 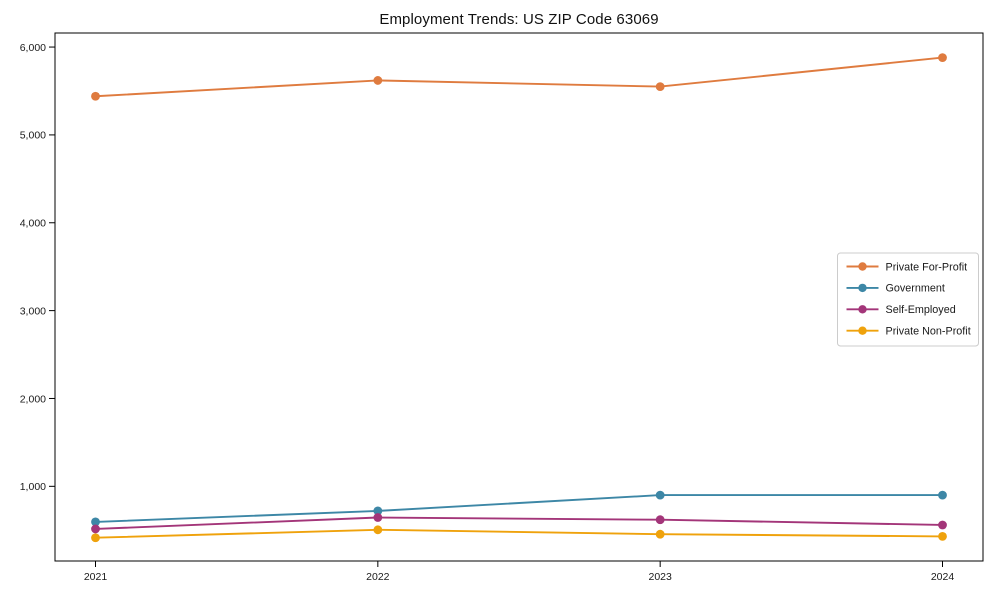 What do you see at coordinates (519, 77) in the screenshot?
I see `series-line-private-for-profit` at bounding box center [519, 77].